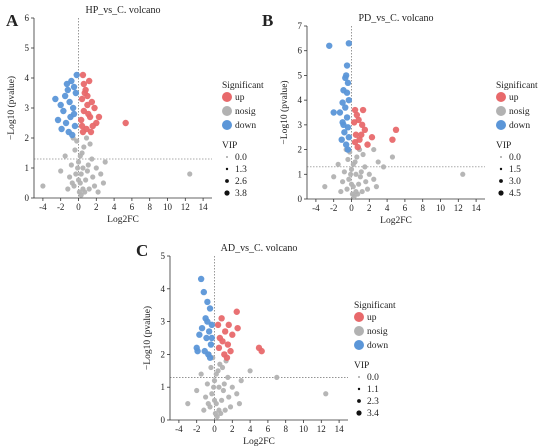 The image size is (550, 448). I want to click on y-tick-label: 5, so click(300, 75).